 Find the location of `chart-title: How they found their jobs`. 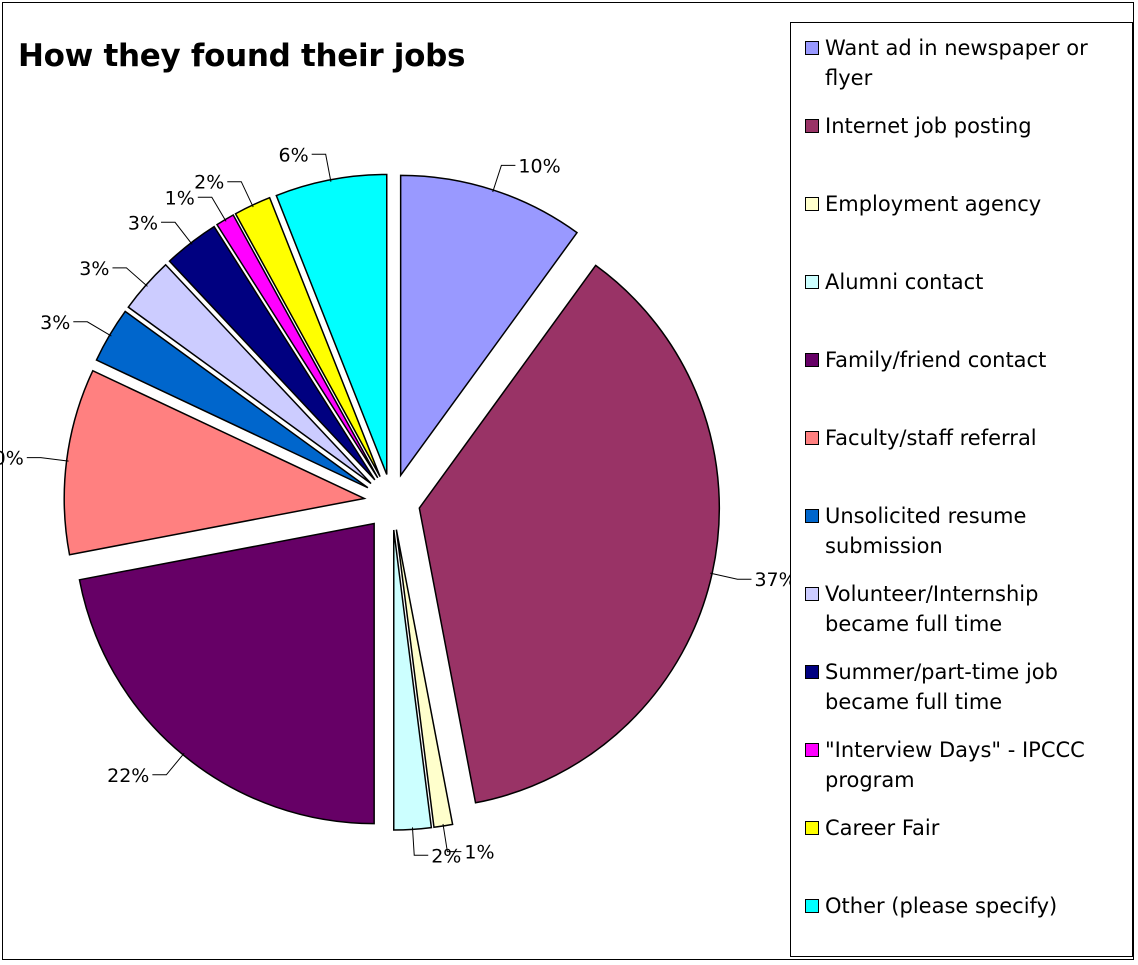

chart-title: How they found their jobs is located at coordinates (242, 56).